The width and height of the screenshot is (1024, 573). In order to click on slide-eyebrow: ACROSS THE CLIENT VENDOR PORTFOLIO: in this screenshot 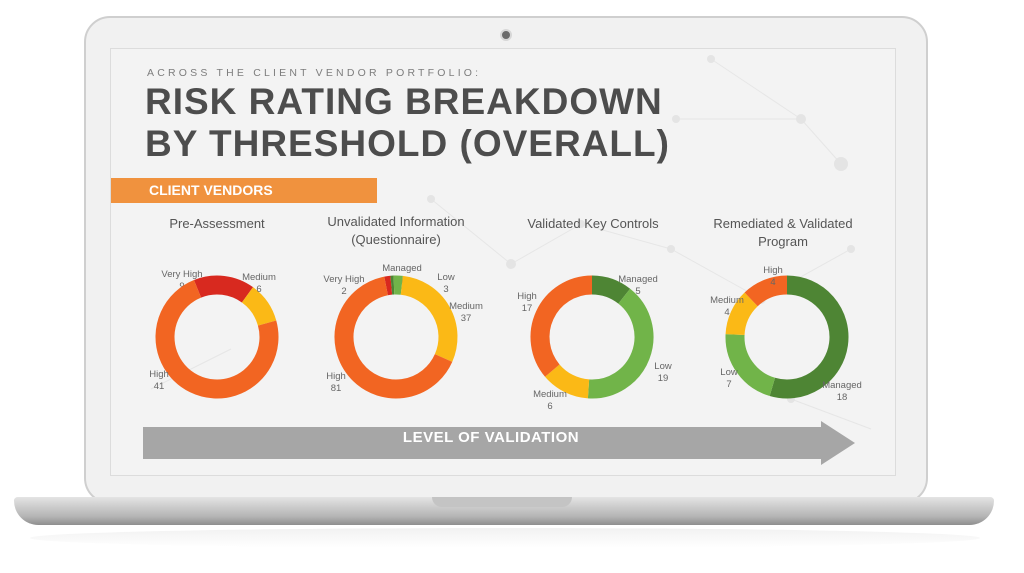, I will do `click(314, 73)`.